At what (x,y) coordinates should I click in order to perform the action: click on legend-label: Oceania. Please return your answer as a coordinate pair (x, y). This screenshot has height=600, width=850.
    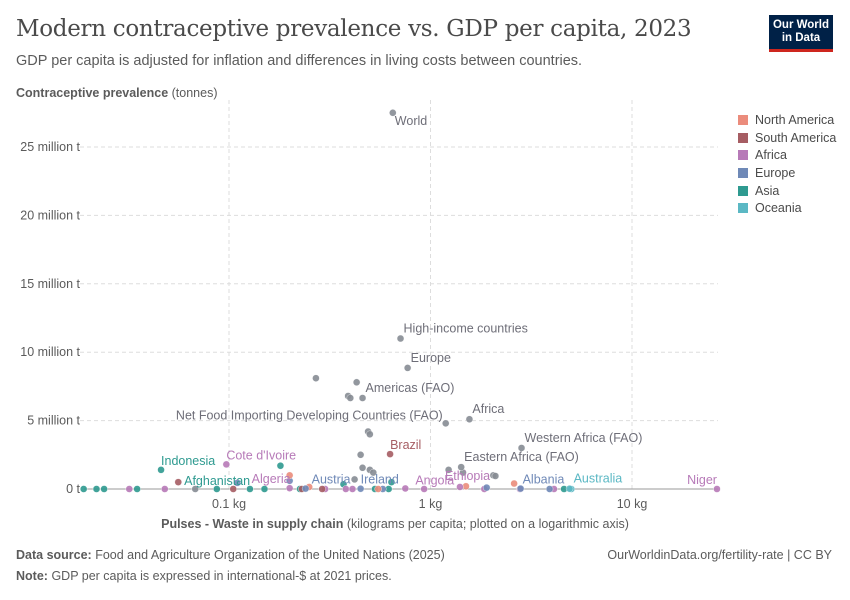
    Looking at the image, I should click on (778, 208).